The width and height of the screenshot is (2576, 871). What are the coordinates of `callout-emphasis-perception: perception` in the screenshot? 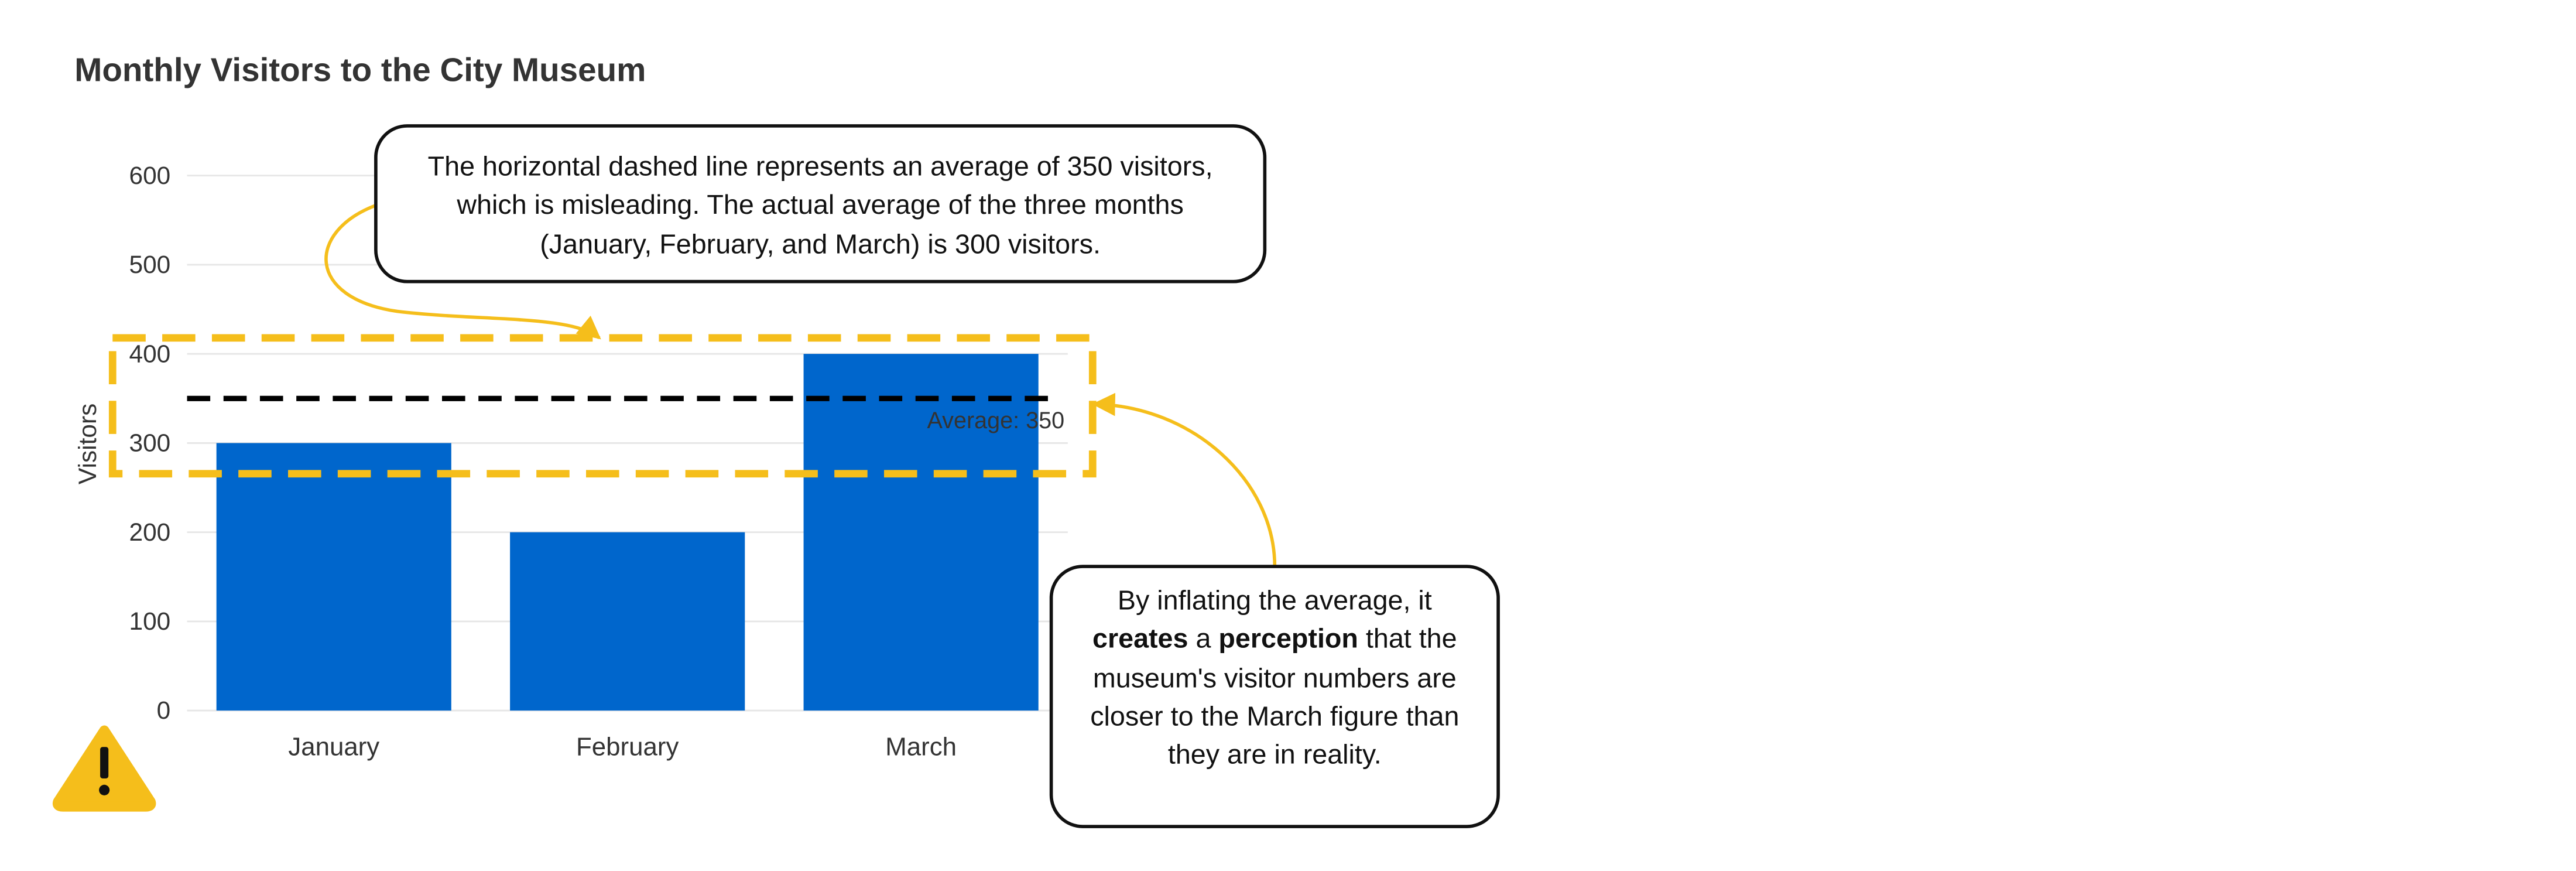 It's located at (1288, 639).